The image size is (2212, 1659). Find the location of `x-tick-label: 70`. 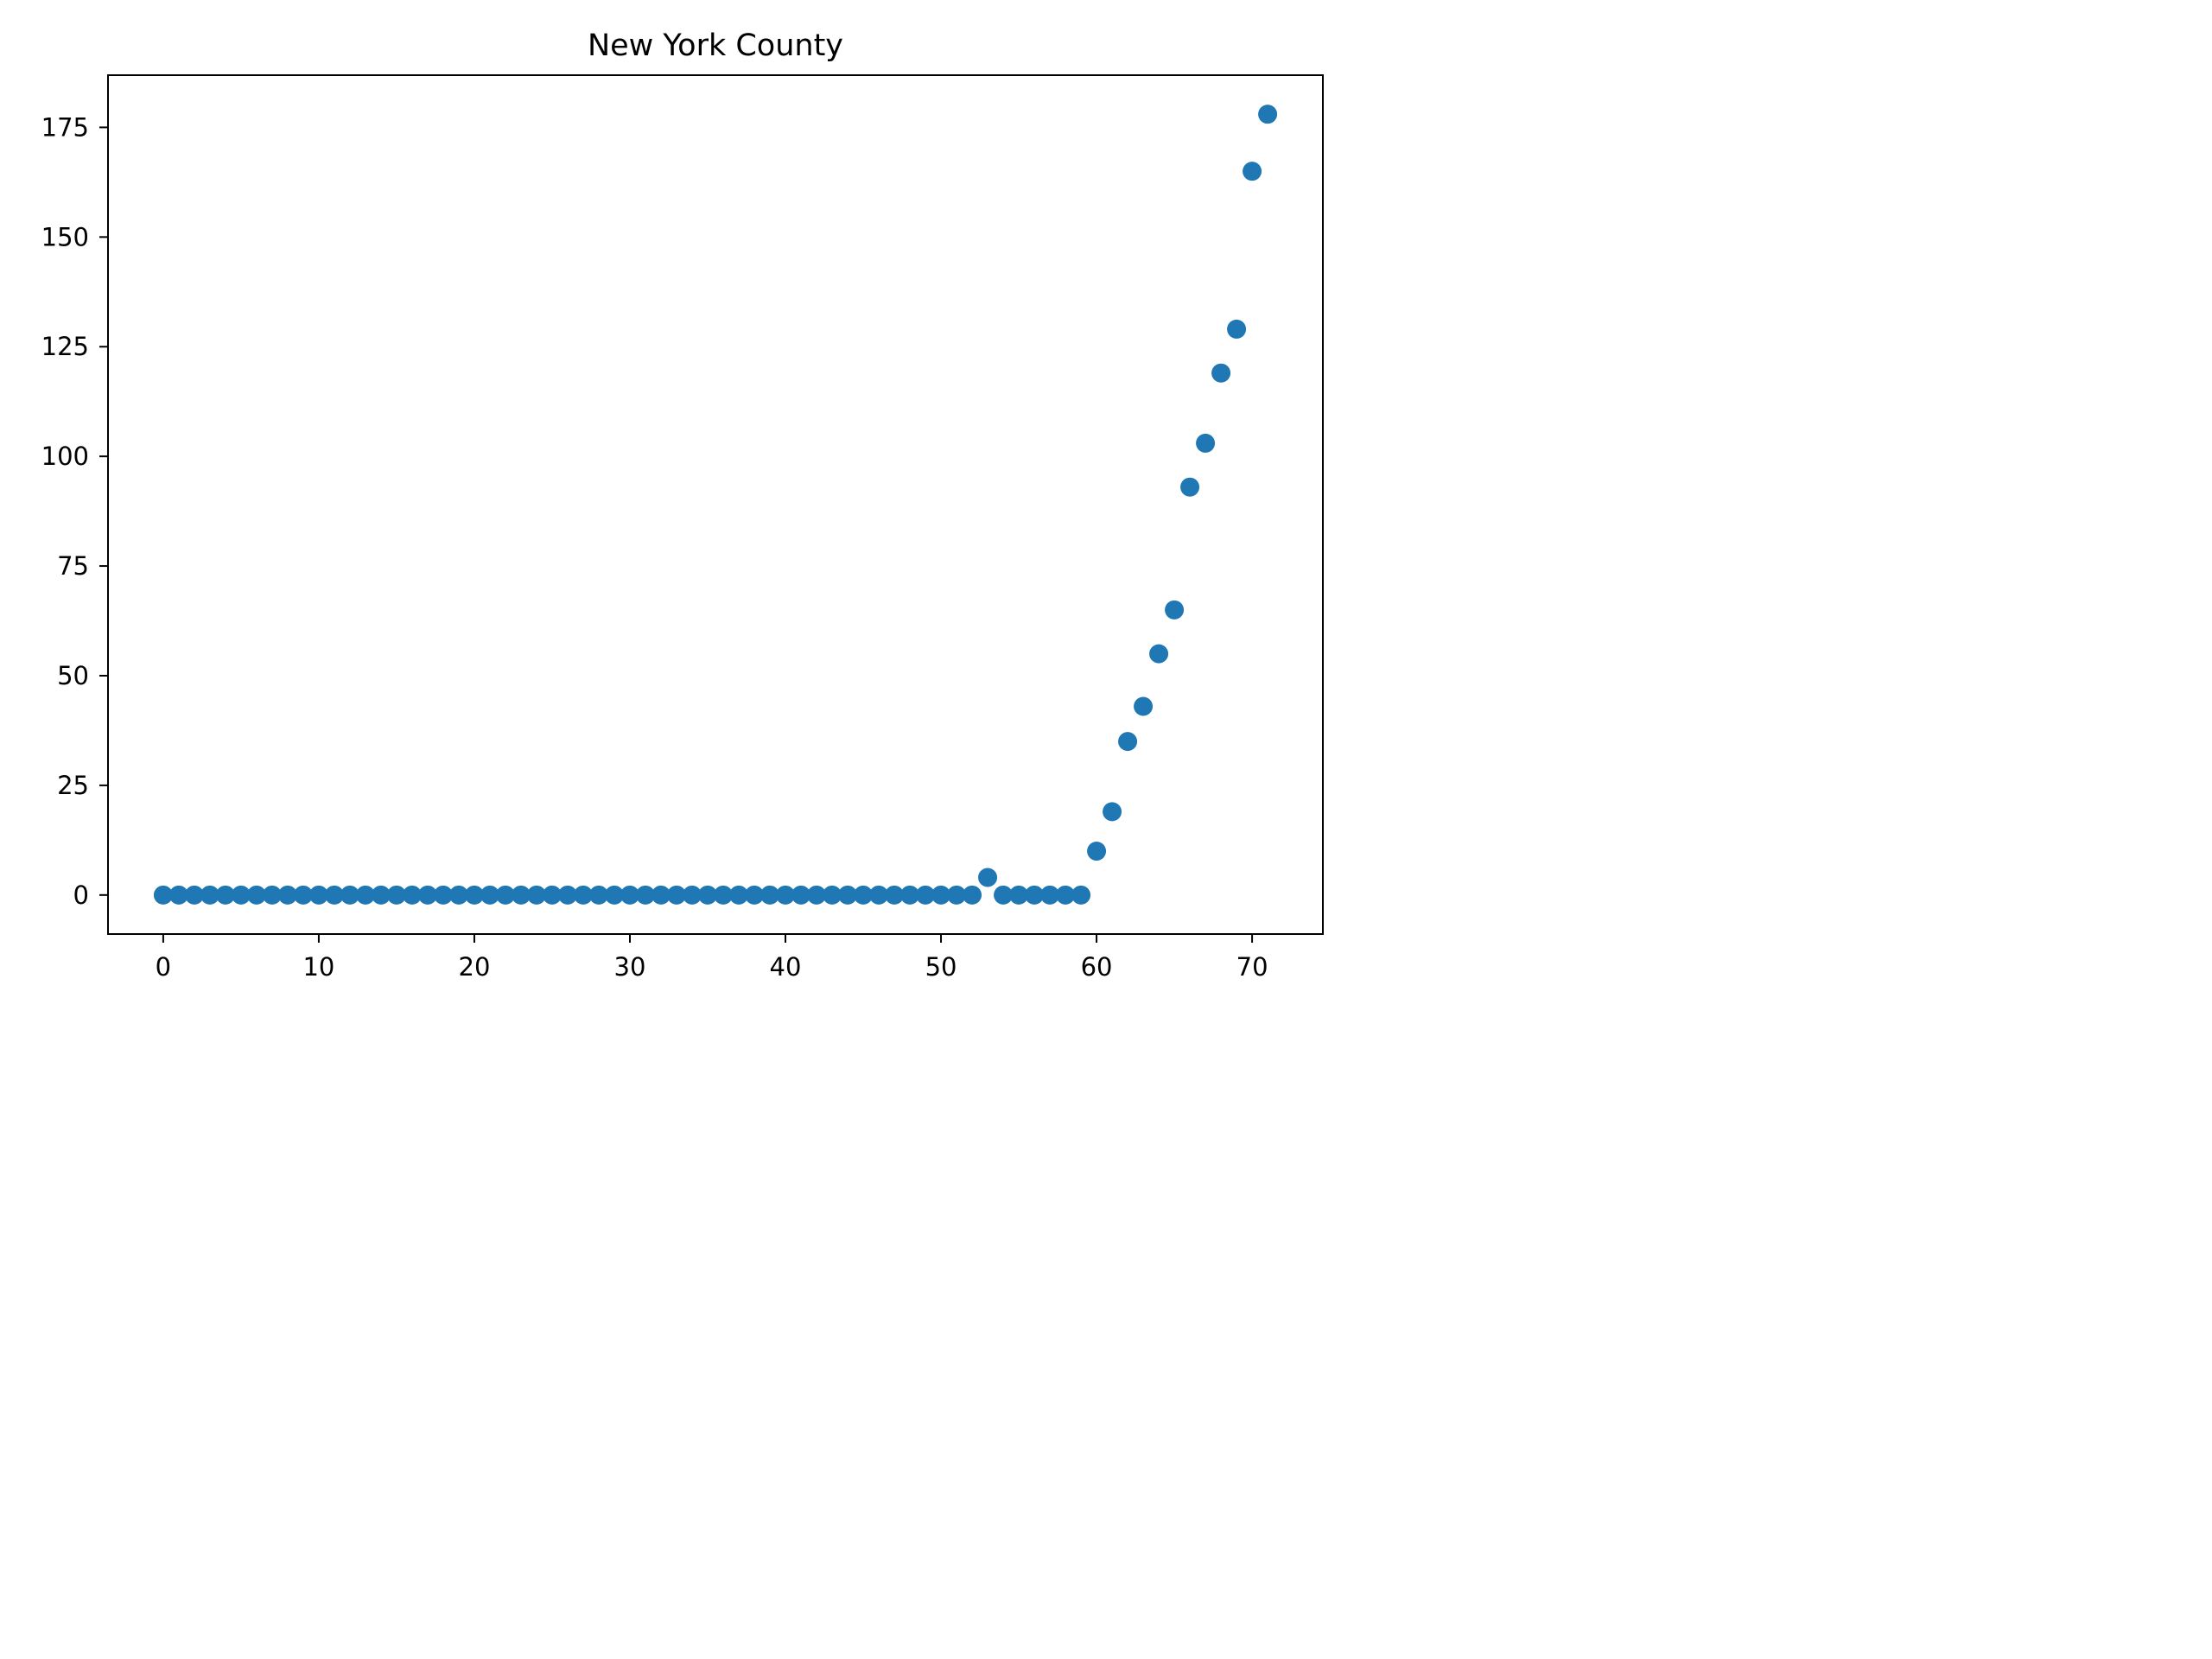

x-tick-label: 70 is located at coordinates (1252, 967).